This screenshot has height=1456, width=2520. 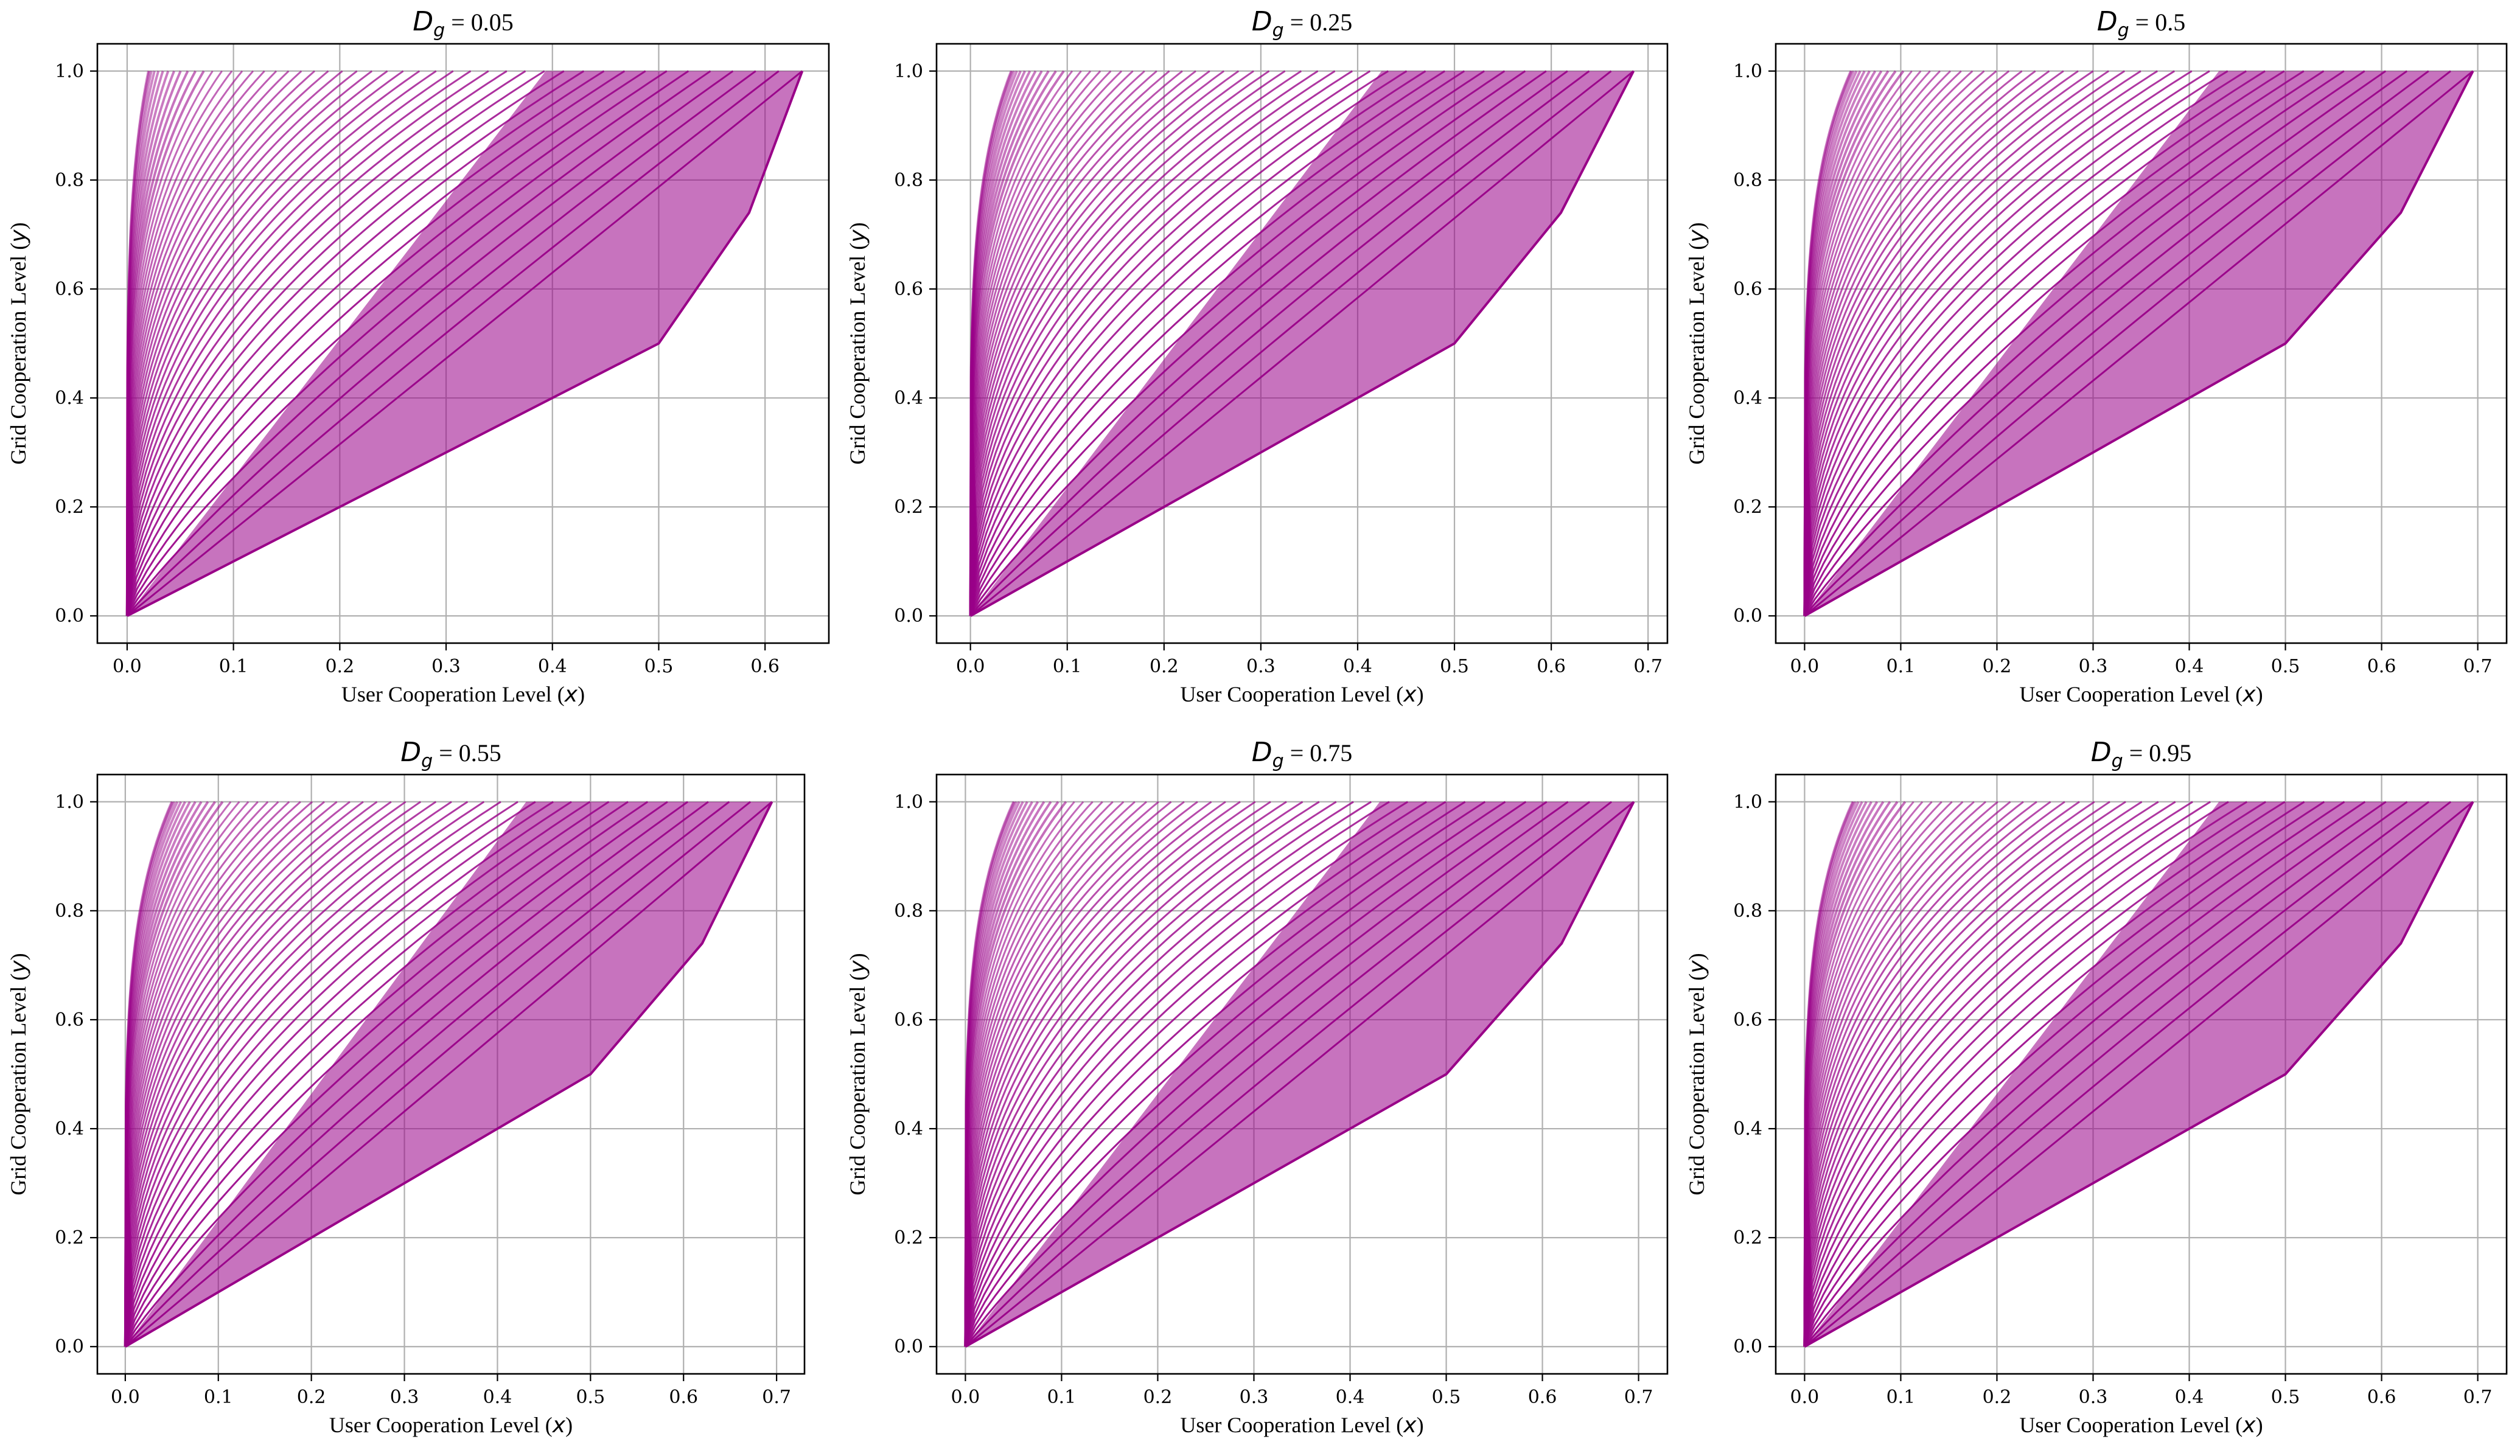 What do you see at coordinates (467, 753) in the screenshot?
I see `title-value: = 0.55` at bounding box center [467, 753].